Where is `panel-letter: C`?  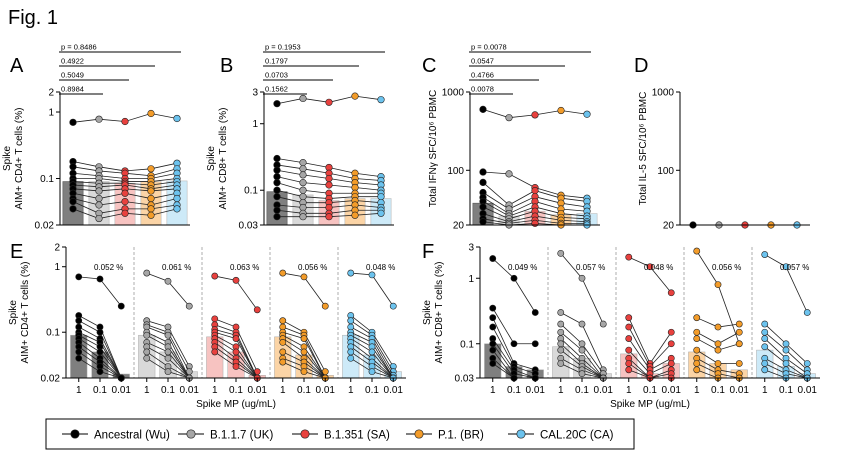 panel-letter: C is located at coordinates (429, 66).